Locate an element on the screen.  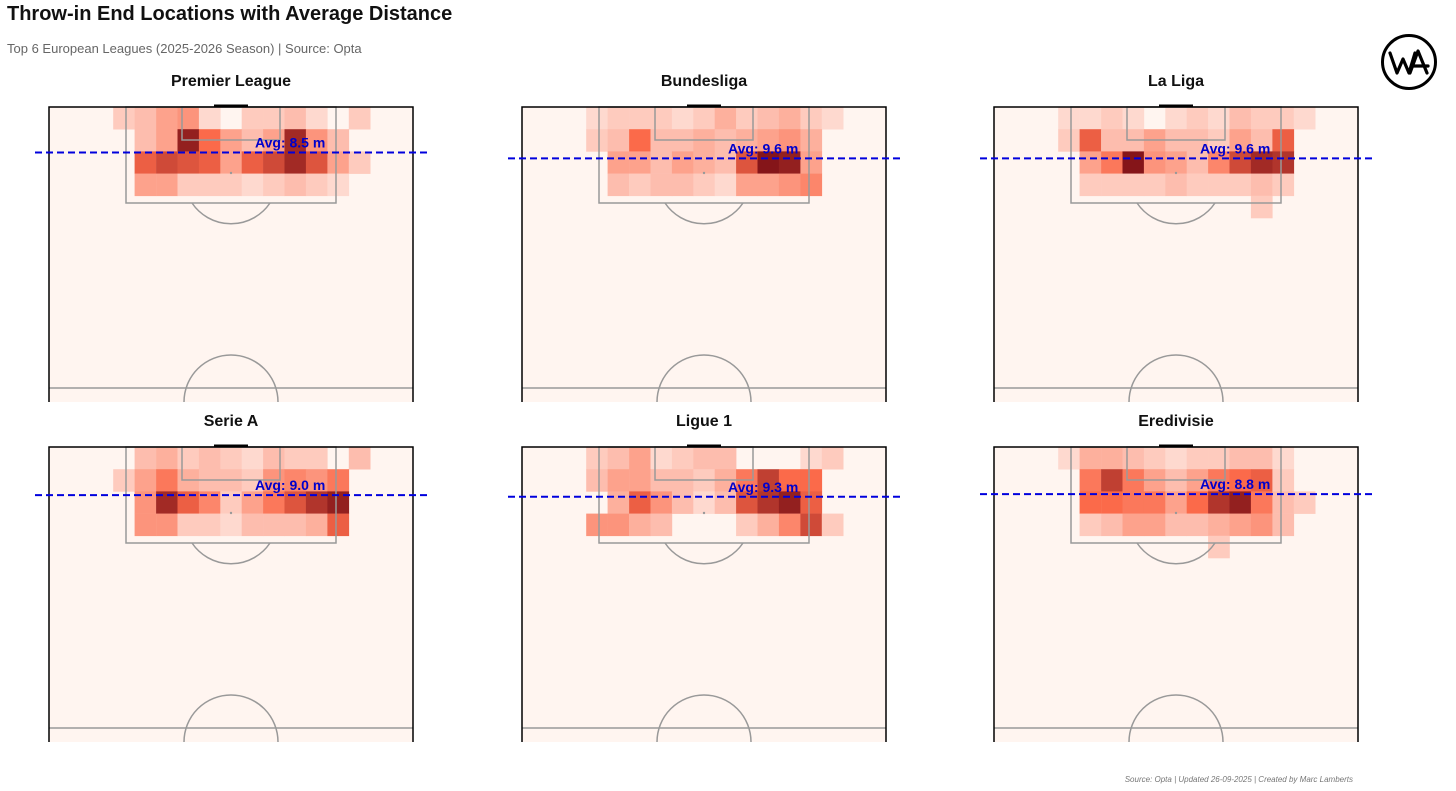
pitch-eredivisie: Avg: 8.8 m is located at coordinates (1176, 593).